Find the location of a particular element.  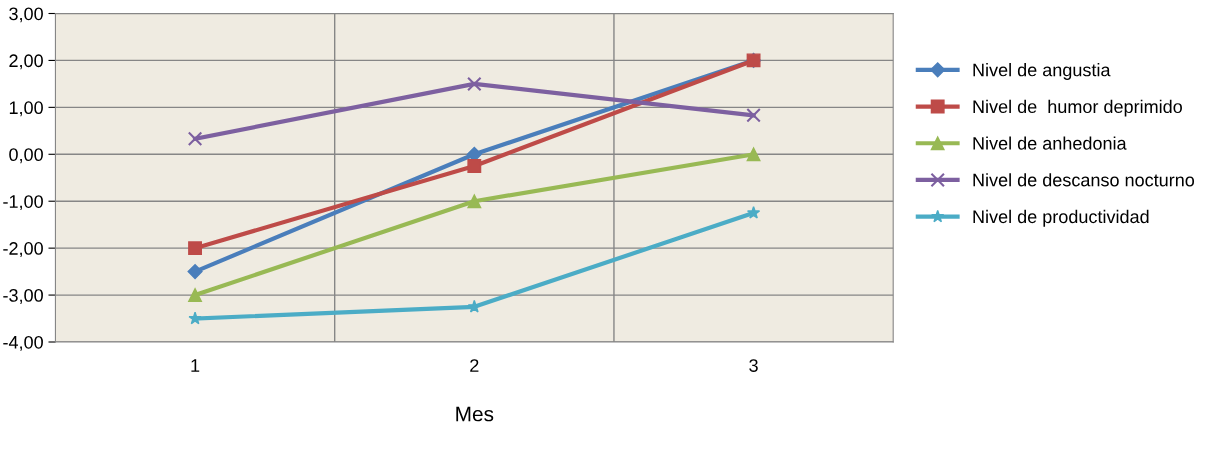

x-tick-label: 2 is located at coordinates (474, 365).